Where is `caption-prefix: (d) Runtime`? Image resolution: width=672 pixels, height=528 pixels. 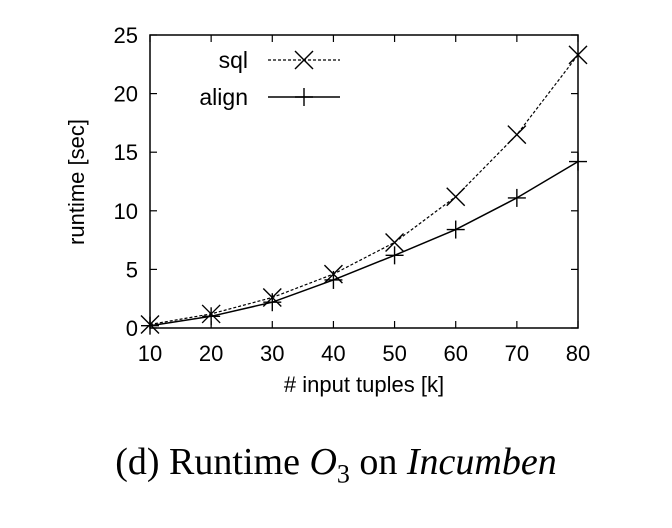 caption-prefix: (d) Runtime is located at coordinates (212, 462).